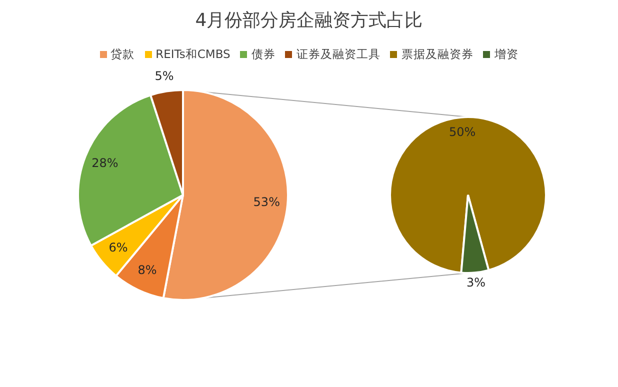 The image size is (618, 387). Describe the element at coordinates (263, 54) in the screenshot. I see `legend-label: 债券` at that location.